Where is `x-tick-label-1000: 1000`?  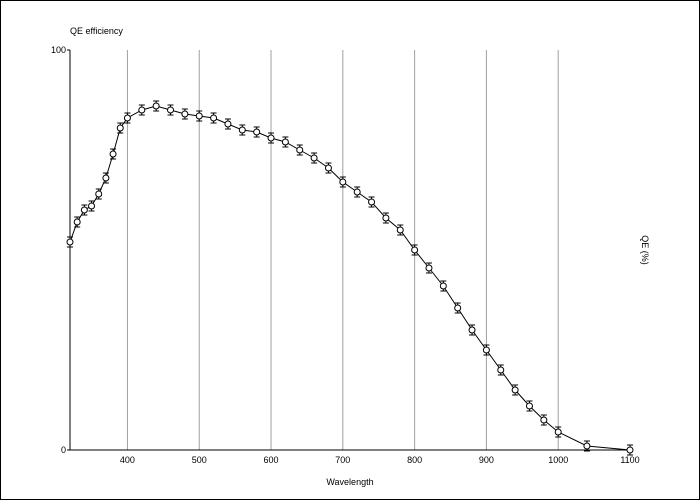 x-tick-label-1000: 1000 is located at coordinates (558, 460).